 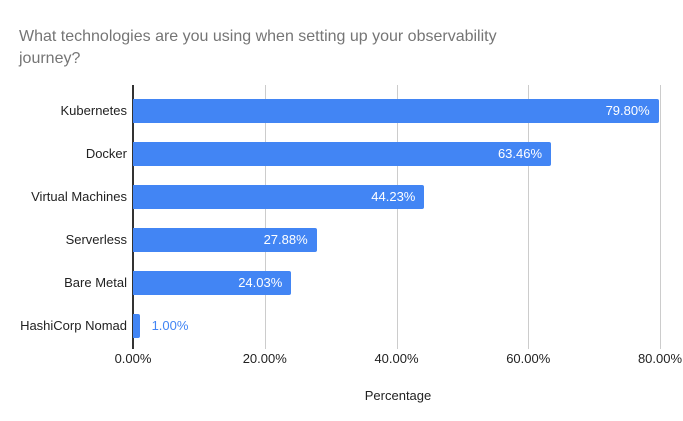 I want to click on value-label: 27.88%, so click(x=285, y=239).